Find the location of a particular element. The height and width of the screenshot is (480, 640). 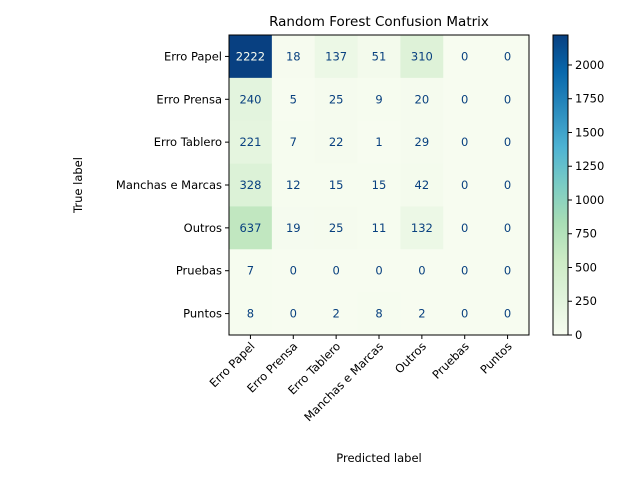

cell-value-label: 20 is located at coordinates (422, 99).